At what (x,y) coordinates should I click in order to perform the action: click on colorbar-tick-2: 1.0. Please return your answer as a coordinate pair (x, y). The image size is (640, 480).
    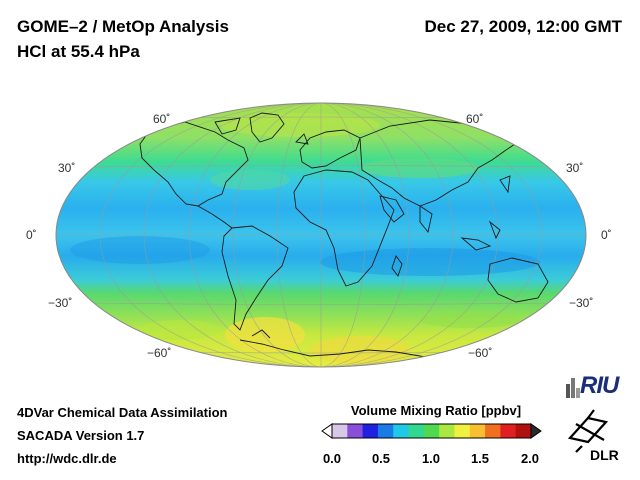
    Looking at the image, I should click on (431, 458).